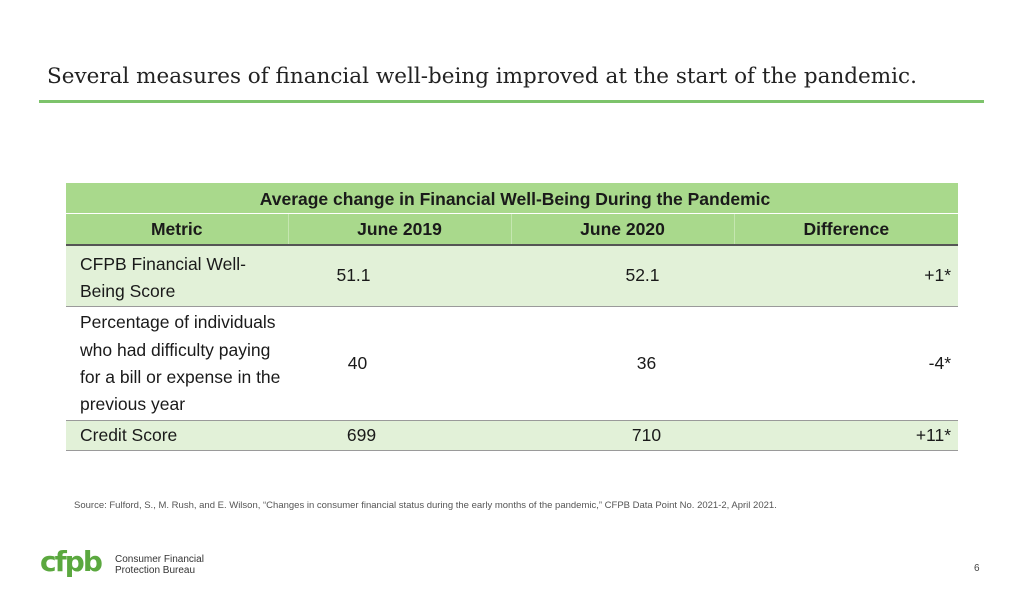  I want to click on june-2019-value: 40, so click(357, 363).